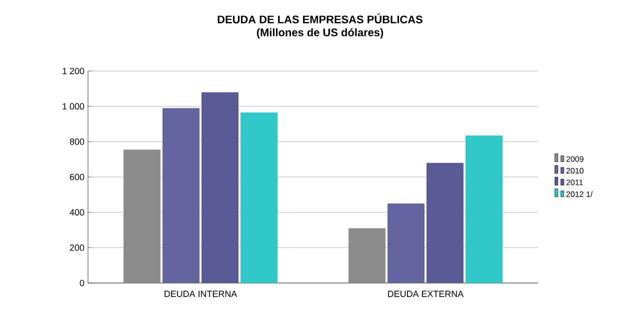 The image size is (635, 326). I want to click on y-tick-label: 600, so click(77, 177).